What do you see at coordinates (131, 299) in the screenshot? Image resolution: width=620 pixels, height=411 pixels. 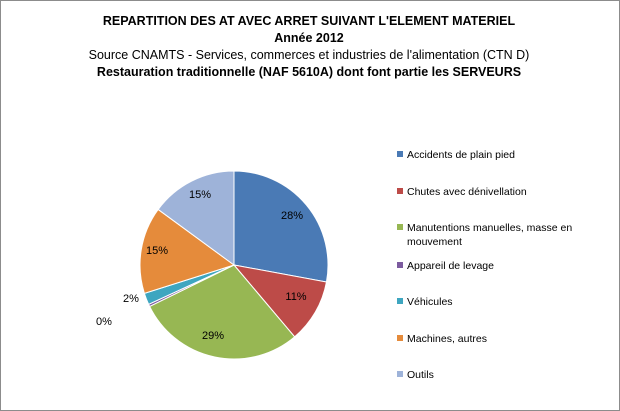 I see `data-label-5: 2%` at bounding box center [131, 299].